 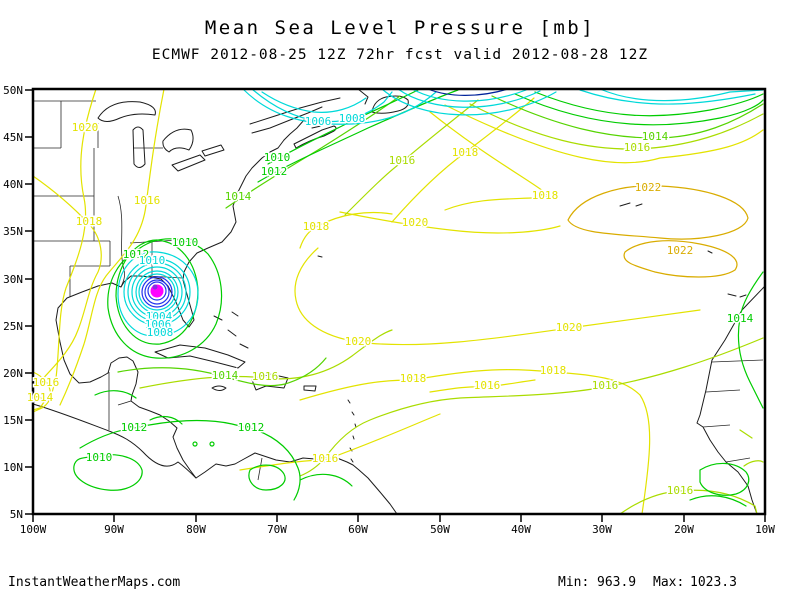 I want to click on max-label: Max:, so click(x=668, y=582).